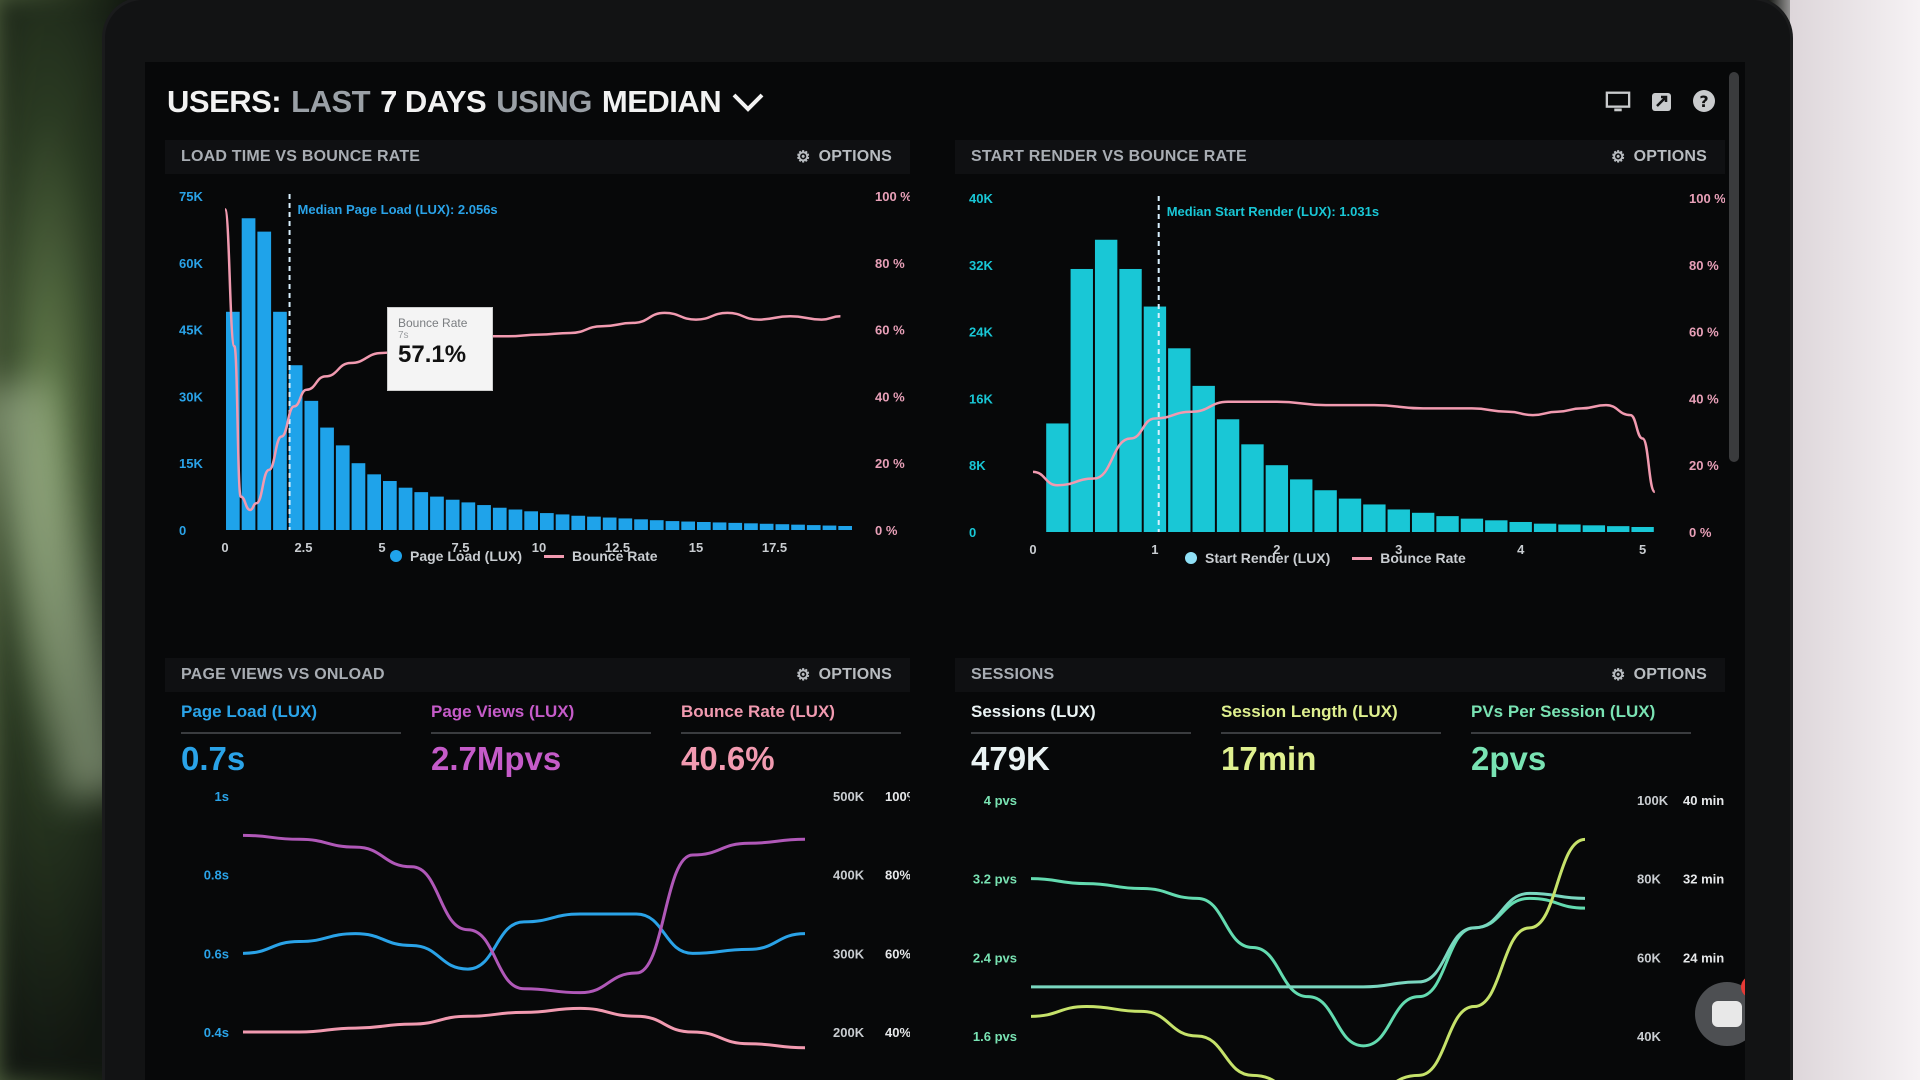  Describe the element at coordinates (890, 263) in the screenshot. I see `y2-tick-label: 80 %` at that location.